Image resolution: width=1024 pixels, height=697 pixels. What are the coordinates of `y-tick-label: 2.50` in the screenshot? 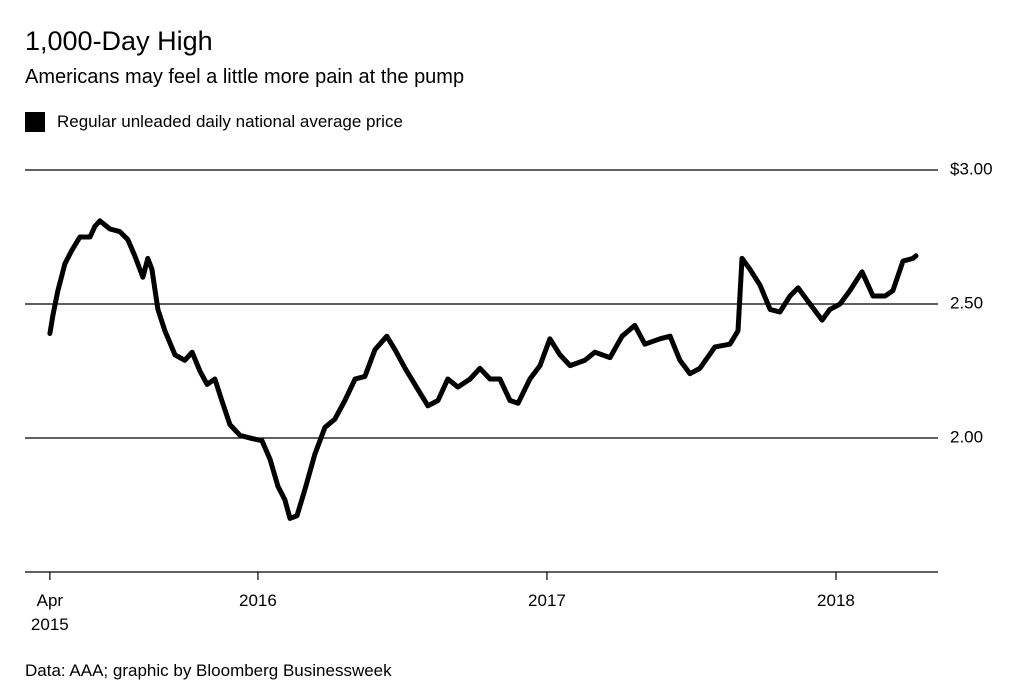 It's located at (966, 302).